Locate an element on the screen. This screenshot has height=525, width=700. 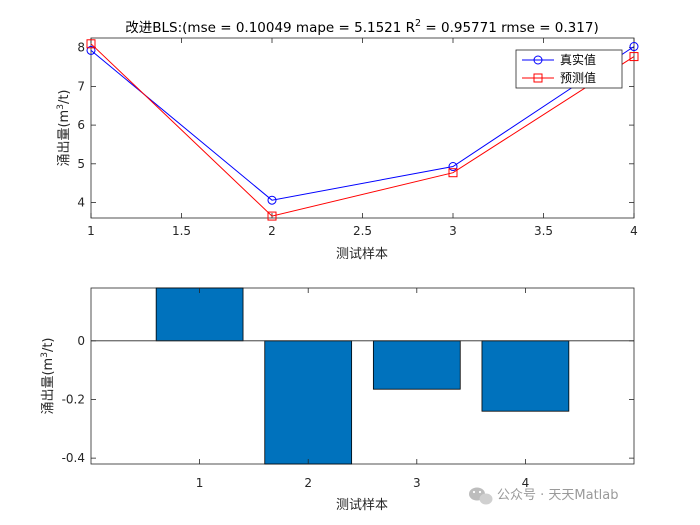
y-axis-label-bottom: 涌出量(m3/t) is located at coordinates (48, 375).